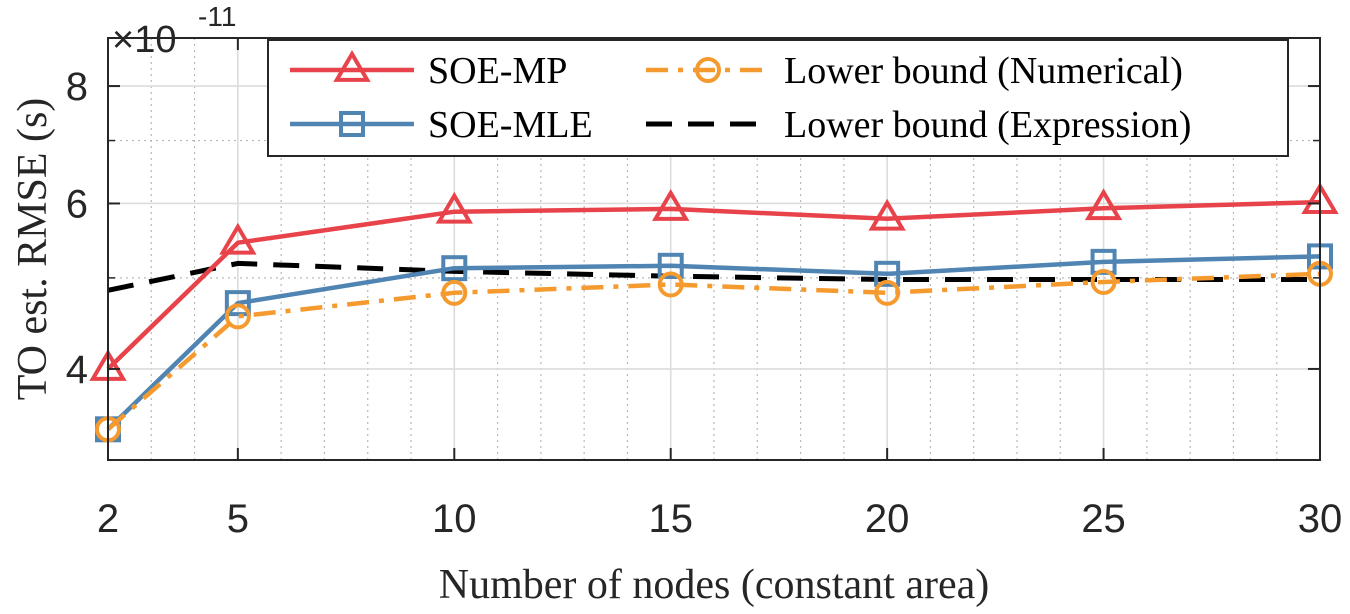 This screenshot has width=1350, height=614. I want to click on x-tick-label: 20, so click(887, 519).